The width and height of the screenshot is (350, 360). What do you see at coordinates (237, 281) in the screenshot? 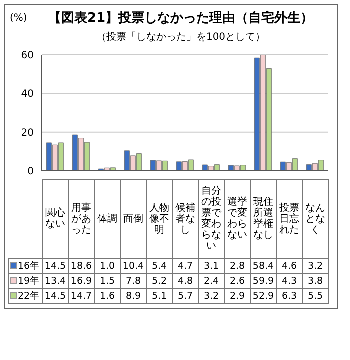
I see `data-label: 2.6` at bounding box center [237, 281].